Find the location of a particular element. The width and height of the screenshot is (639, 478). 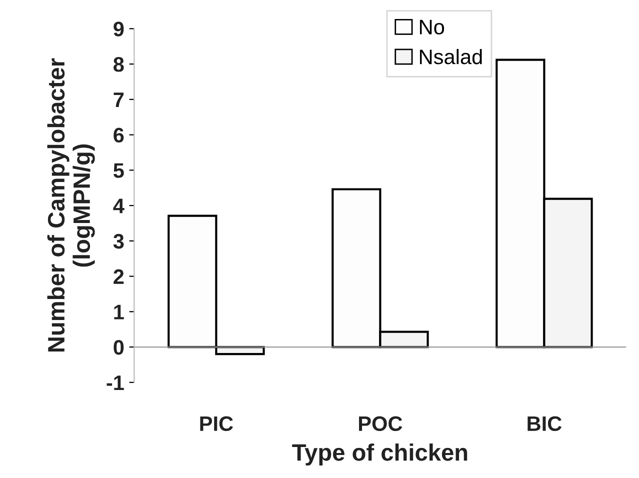

y-tick-label: 9 is located at coordinates (119, 29).